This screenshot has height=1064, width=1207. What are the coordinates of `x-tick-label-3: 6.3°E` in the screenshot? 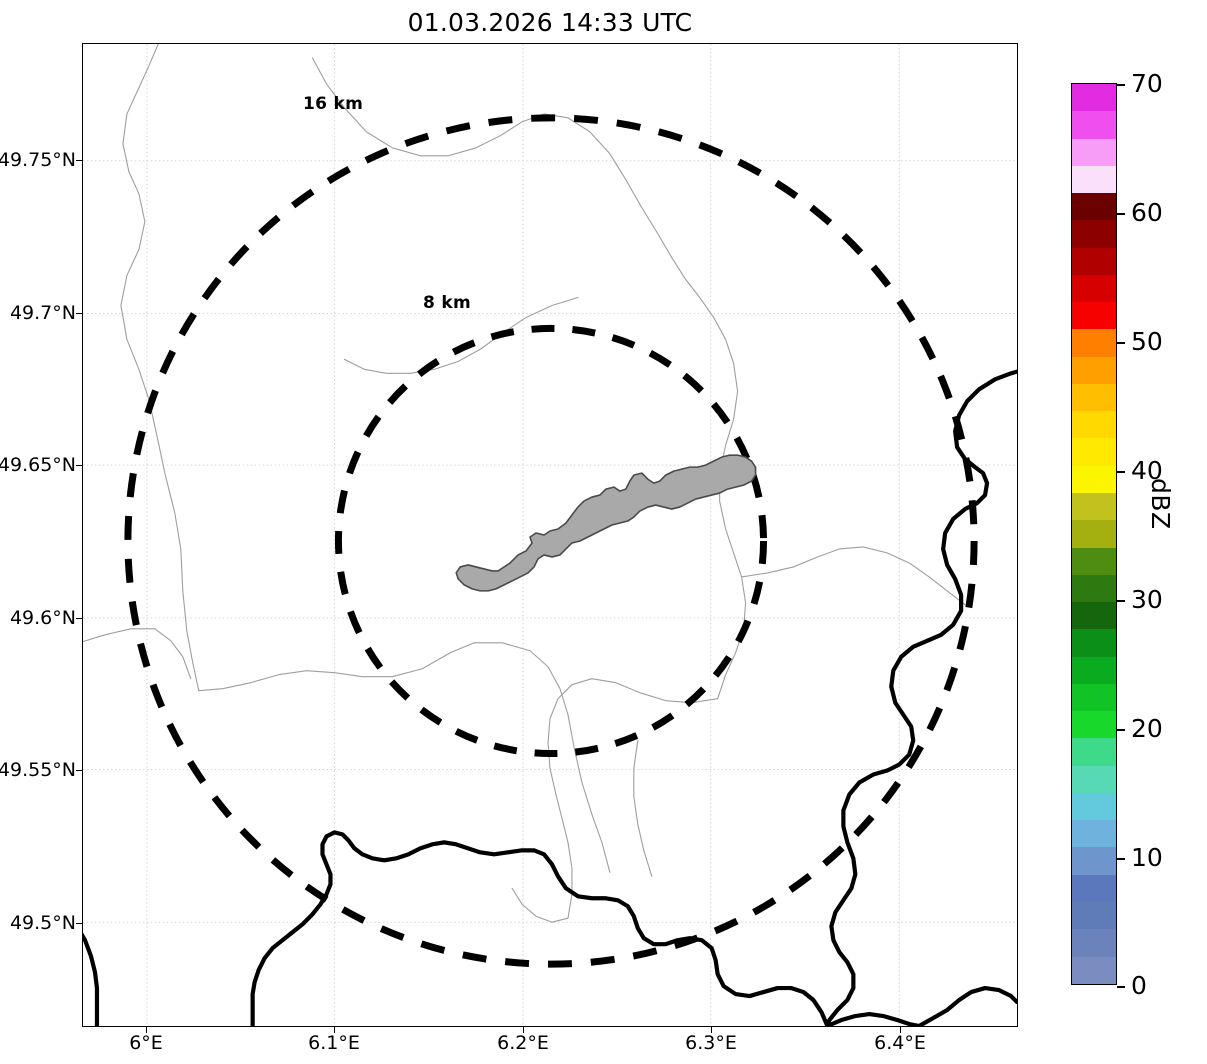 It's located at (711, 1043).